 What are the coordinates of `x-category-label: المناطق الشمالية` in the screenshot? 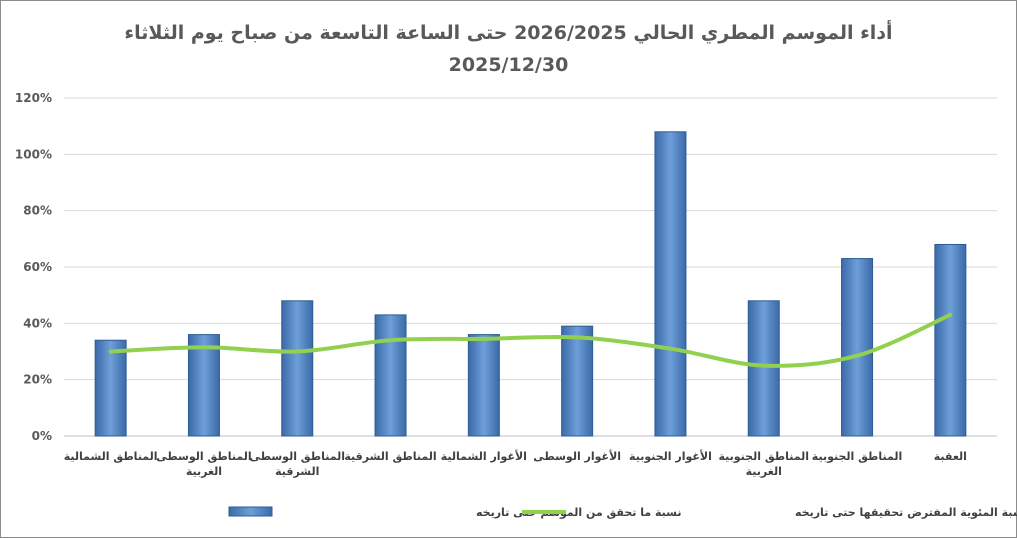 It's located at (111, 456).